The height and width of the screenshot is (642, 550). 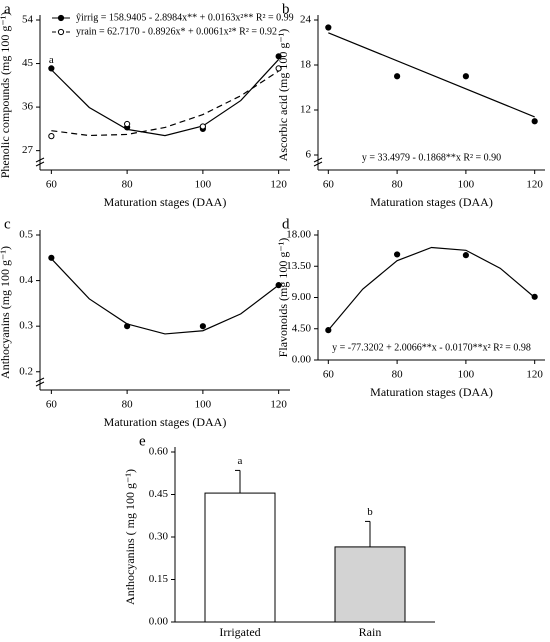 I want to click on y-tick-label: 4.50, so click(x=302, y=328).